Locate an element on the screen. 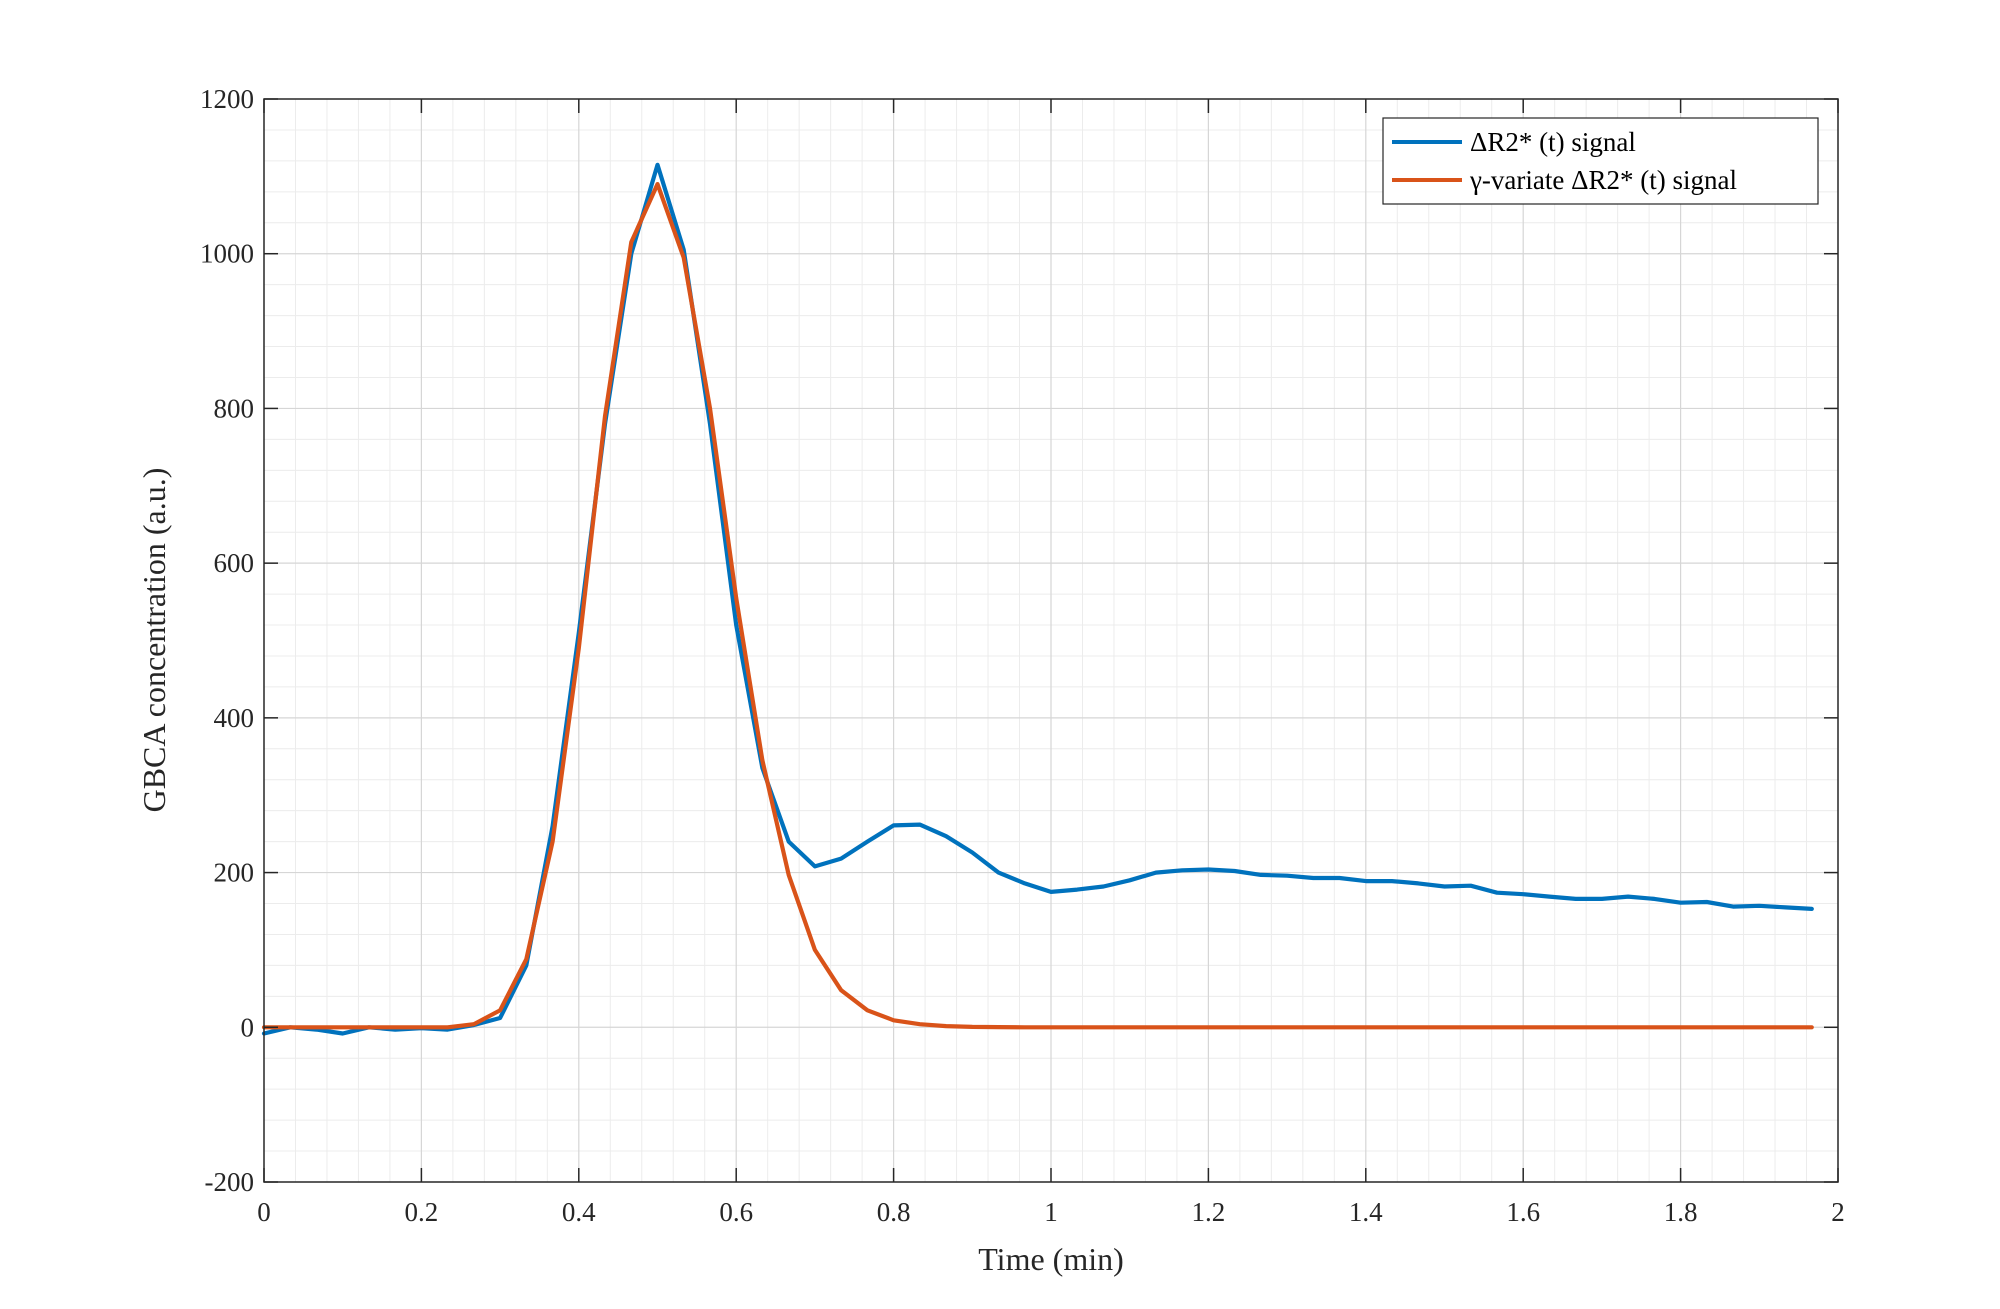 The width and height of the screenshot is (2000, 1309). y-tick-label: 1200 is located at coordinates (227, 99).